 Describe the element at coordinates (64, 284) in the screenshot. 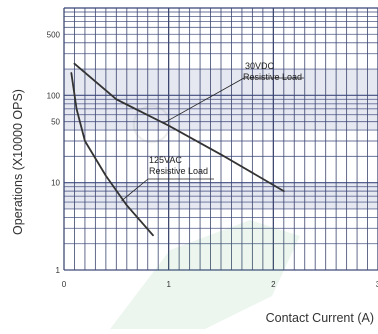

I see `x-tick-label: 0` at that location.